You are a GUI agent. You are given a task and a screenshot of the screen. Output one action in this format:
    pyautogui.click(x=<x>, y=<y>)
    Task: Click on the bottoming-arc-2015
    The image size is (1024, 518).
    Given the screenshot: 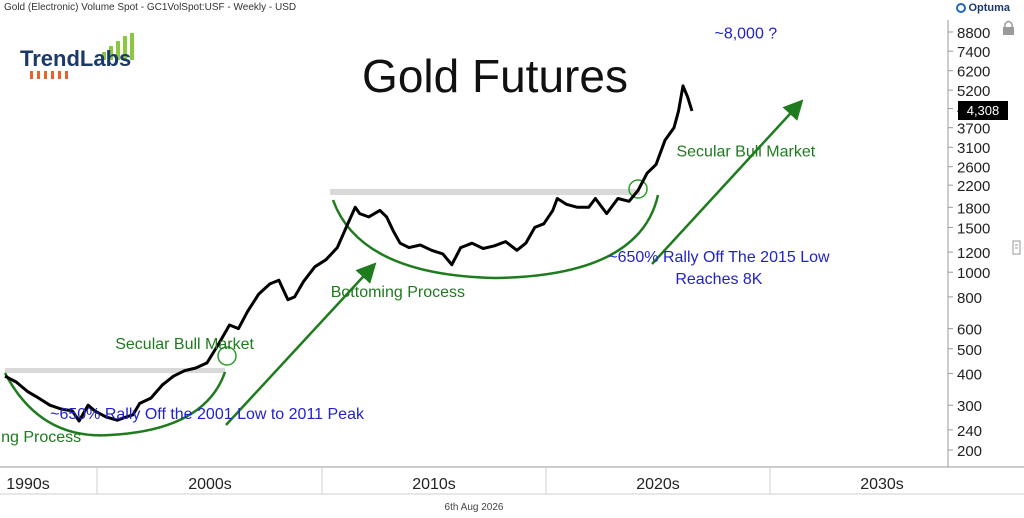 What is the action you would take?
    pyautogui.click(x=495, y=237)
    